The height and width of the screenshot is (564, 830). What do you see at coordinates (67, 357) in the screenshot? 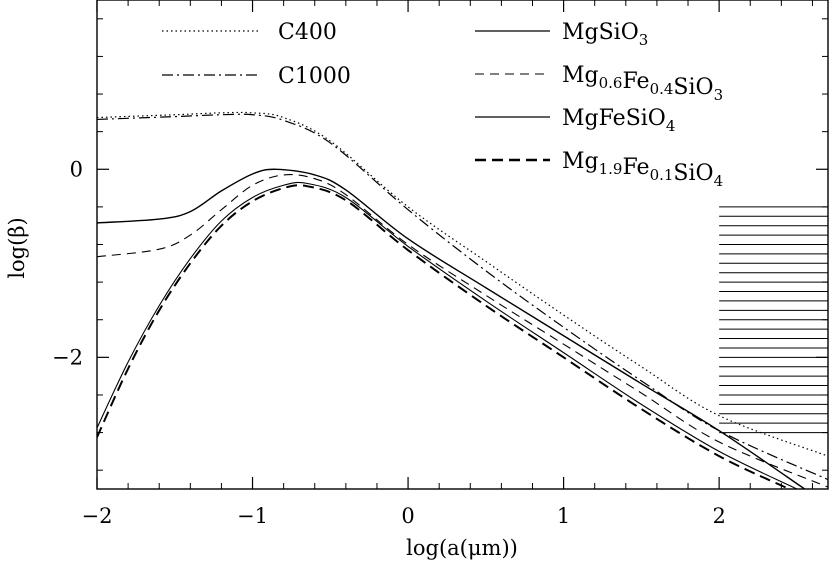
I see `y-tick-label: −2` at bounding box center [67, 357].